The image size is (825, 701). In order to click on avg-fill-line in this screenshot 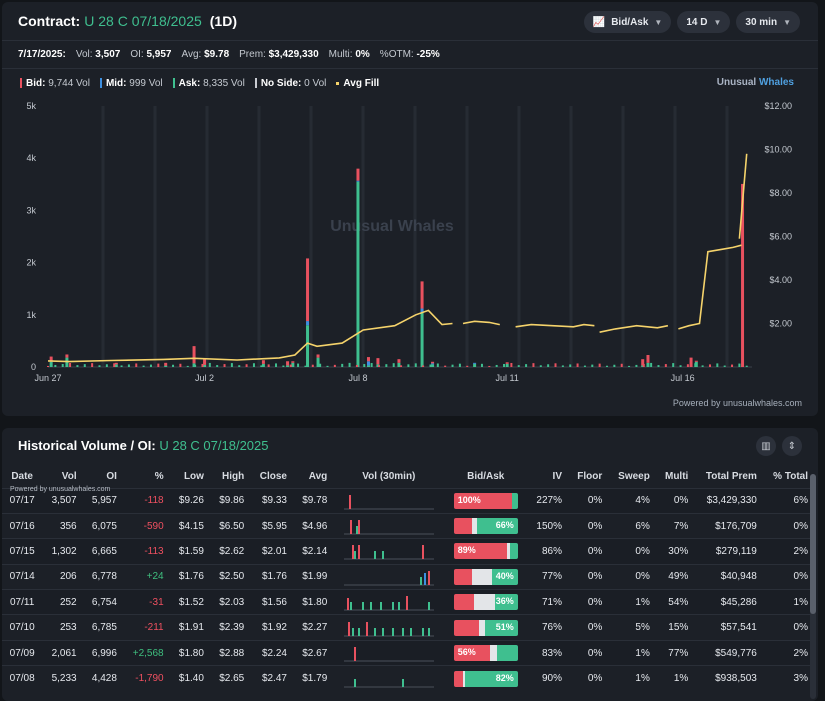, I will do `click(555, 325)`.